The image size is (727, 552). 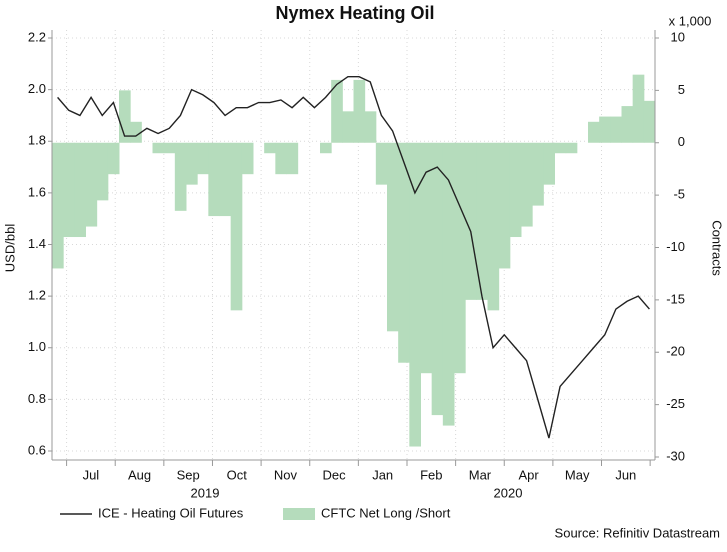 I want to click on y2-tick-label: -30, so click(x=675, y=455).